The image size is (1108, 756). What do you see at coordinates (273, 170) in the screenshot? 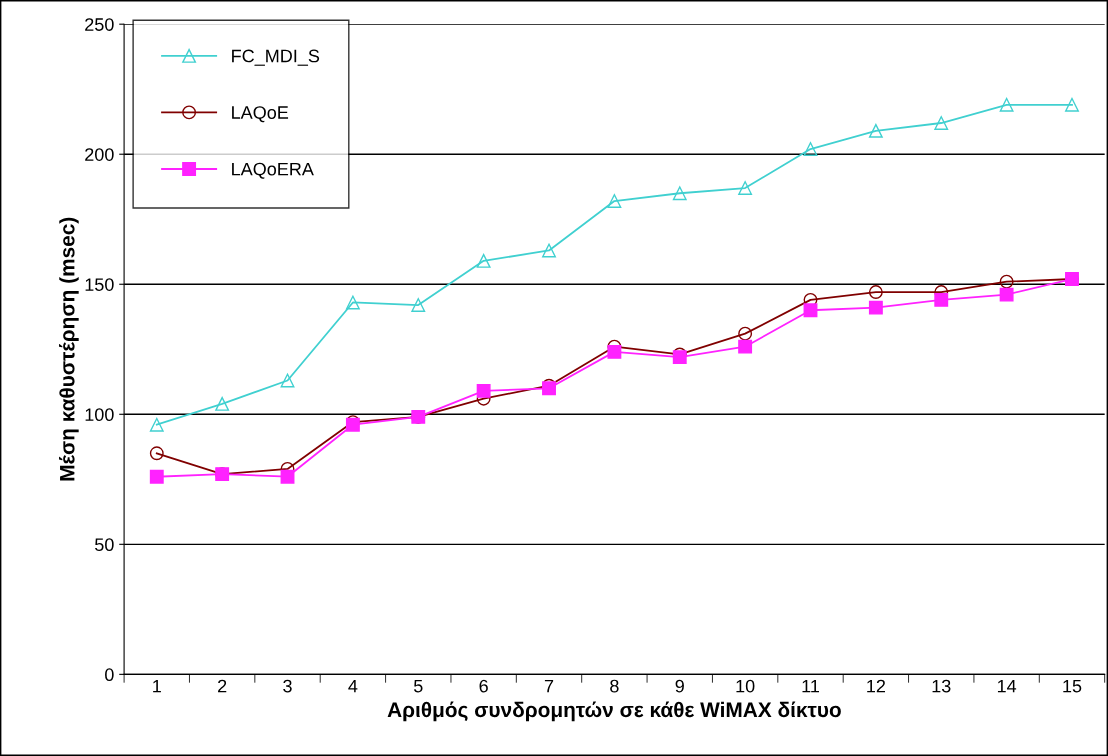
I see `legend-label: LAQoERA` at bounding box center [273, 170].